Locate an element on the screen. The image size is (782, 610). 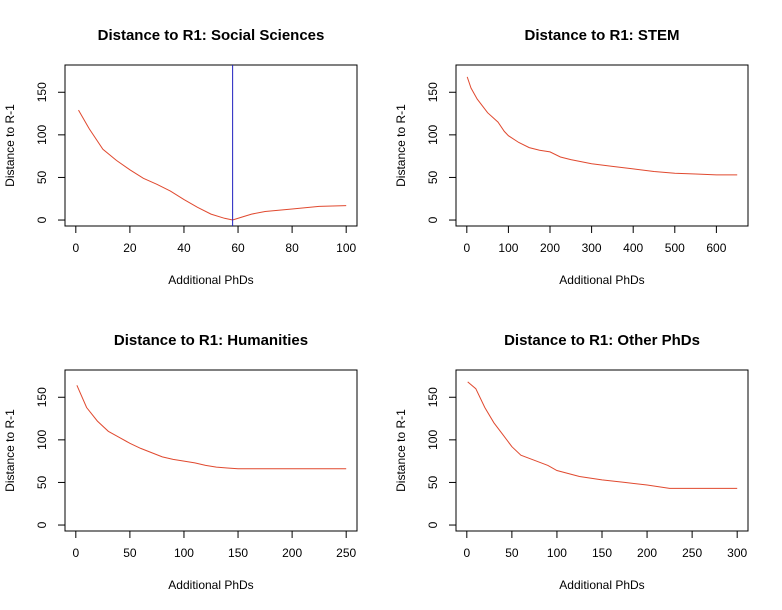
x-tick-label: 40 is located at coordinates (184, 248).